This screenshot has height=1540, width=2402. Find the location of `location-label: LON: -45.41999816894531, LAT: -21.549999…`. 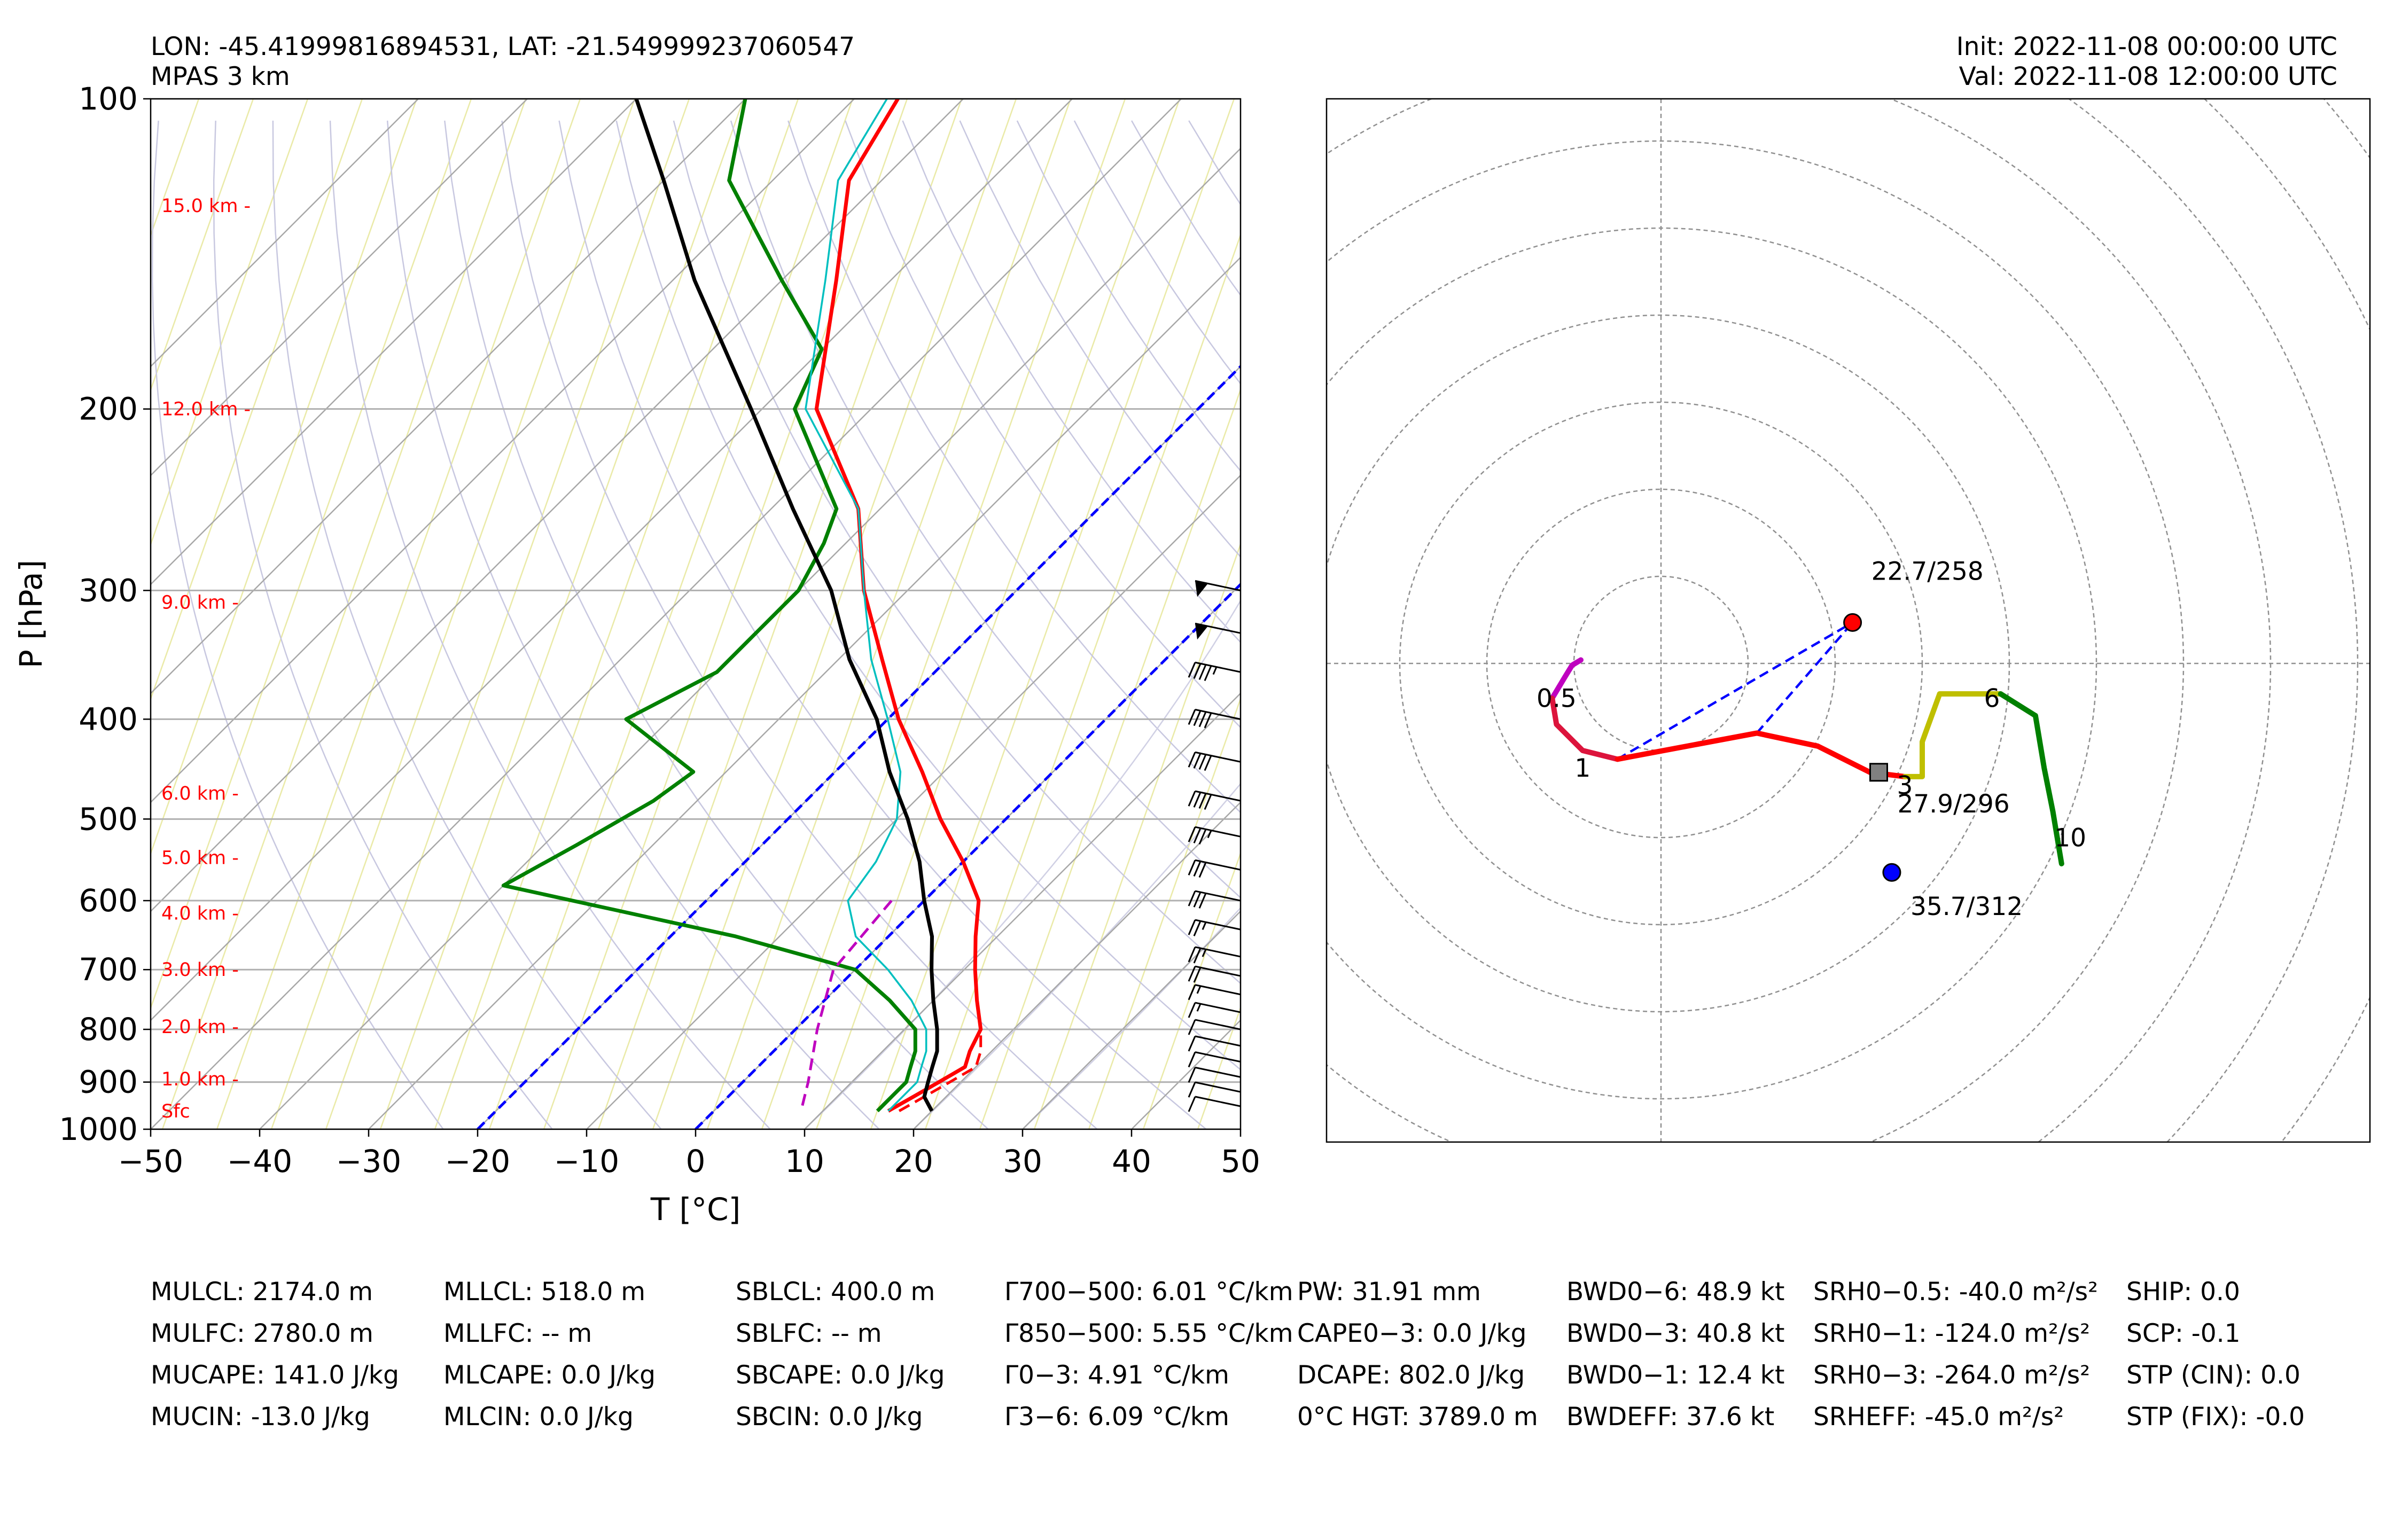

location-label: LON: -45.41999816894531, LAT: -21.549999… is located at coordinates (503, 46).